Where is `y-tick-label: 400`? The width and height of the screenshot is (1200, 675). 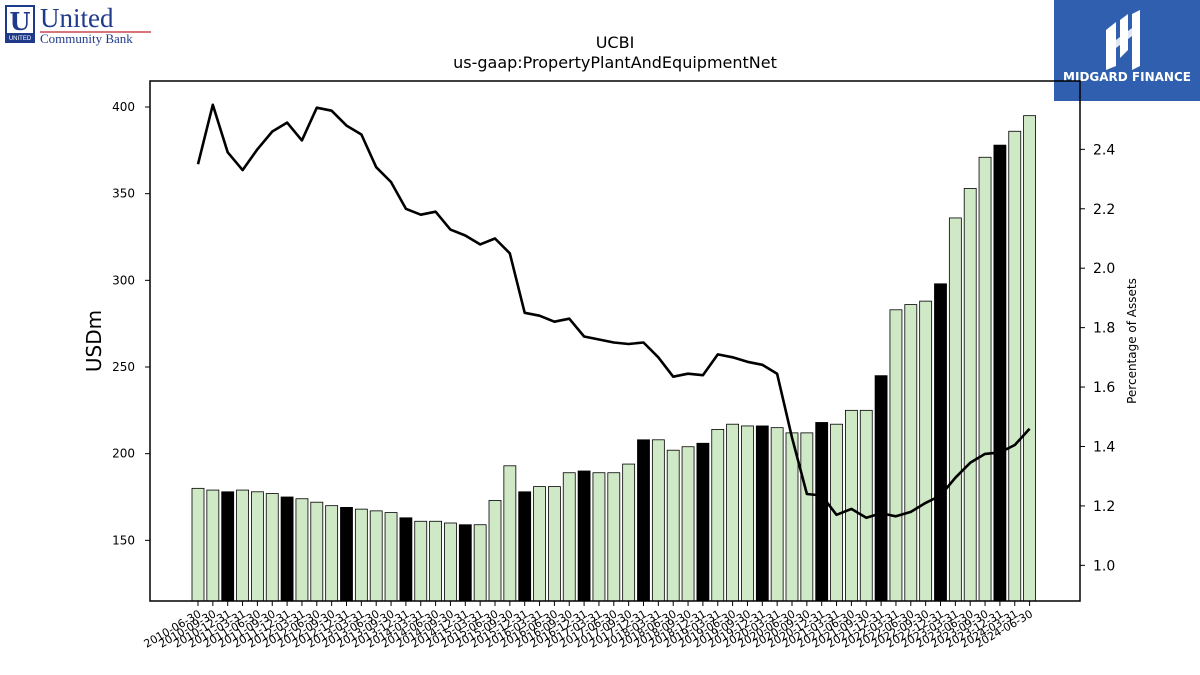
y-tick-label: 400 is located at coordinates (123, 107).